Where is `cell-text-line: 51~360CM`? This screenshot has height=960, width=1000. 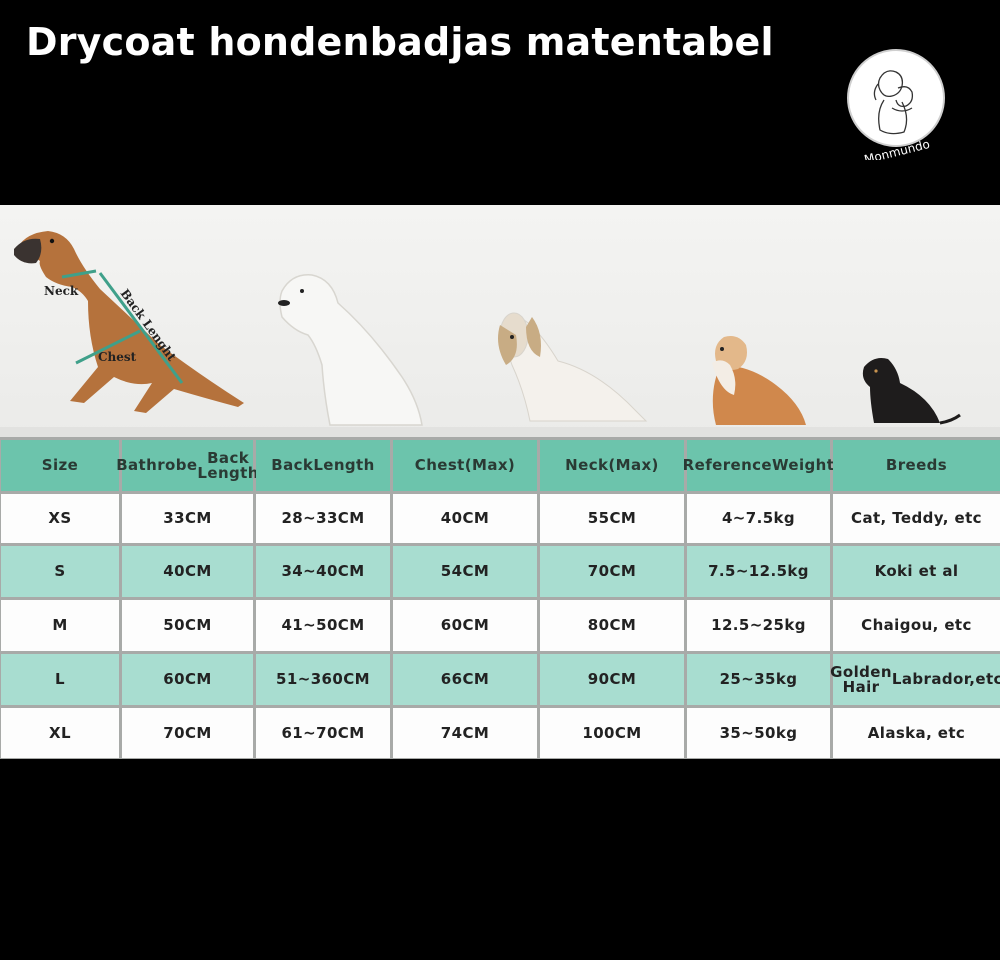 cell-text-line: 51~360CM is located at coordinates (323, 679).